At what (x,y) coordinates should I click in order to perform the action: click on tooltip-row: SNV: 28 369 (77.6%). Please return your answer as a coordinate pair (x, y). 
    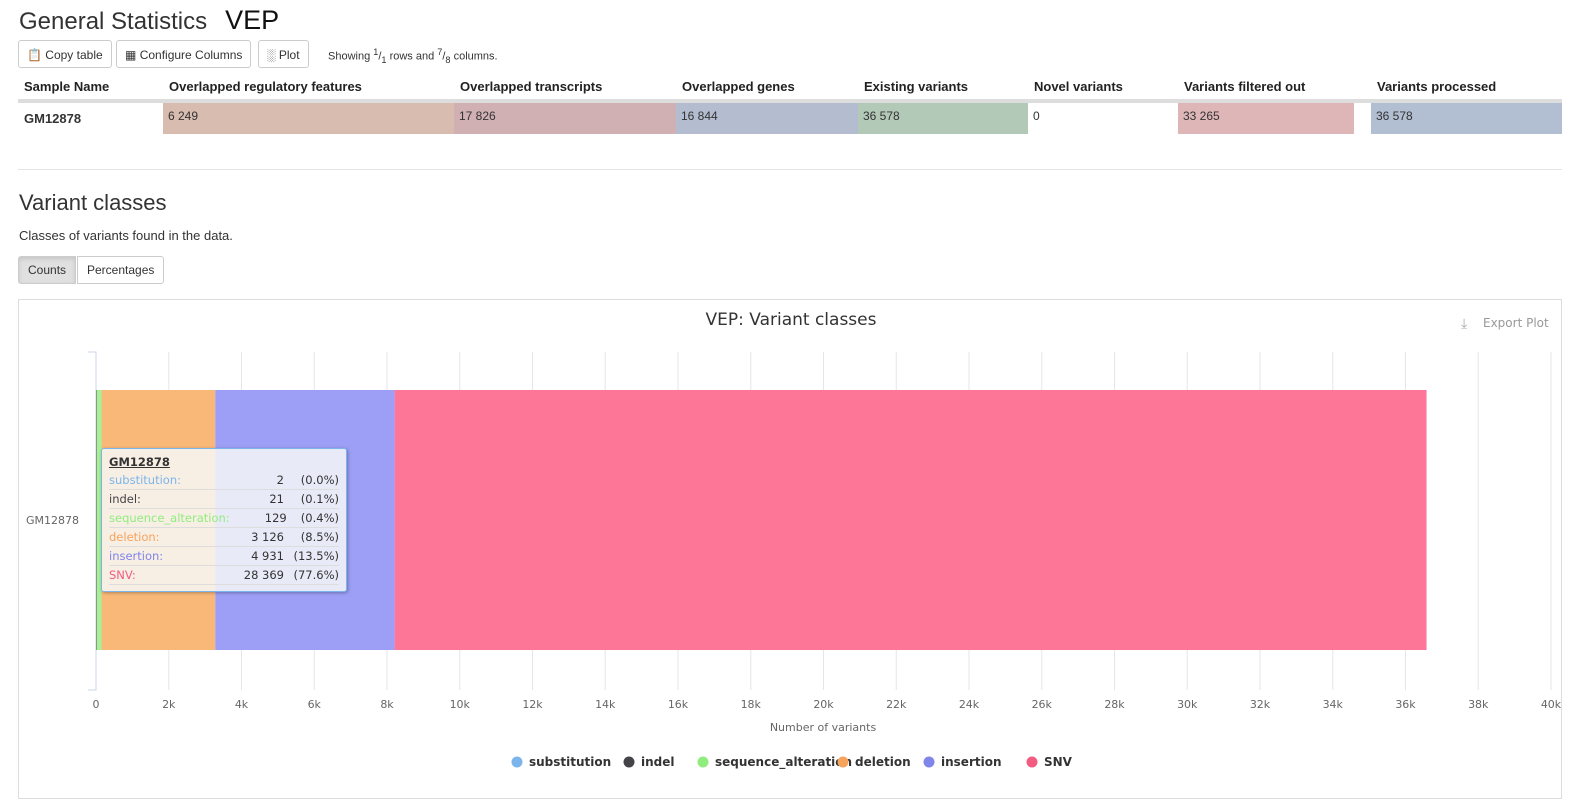
    Looking at the image, I should click on (224, 575).